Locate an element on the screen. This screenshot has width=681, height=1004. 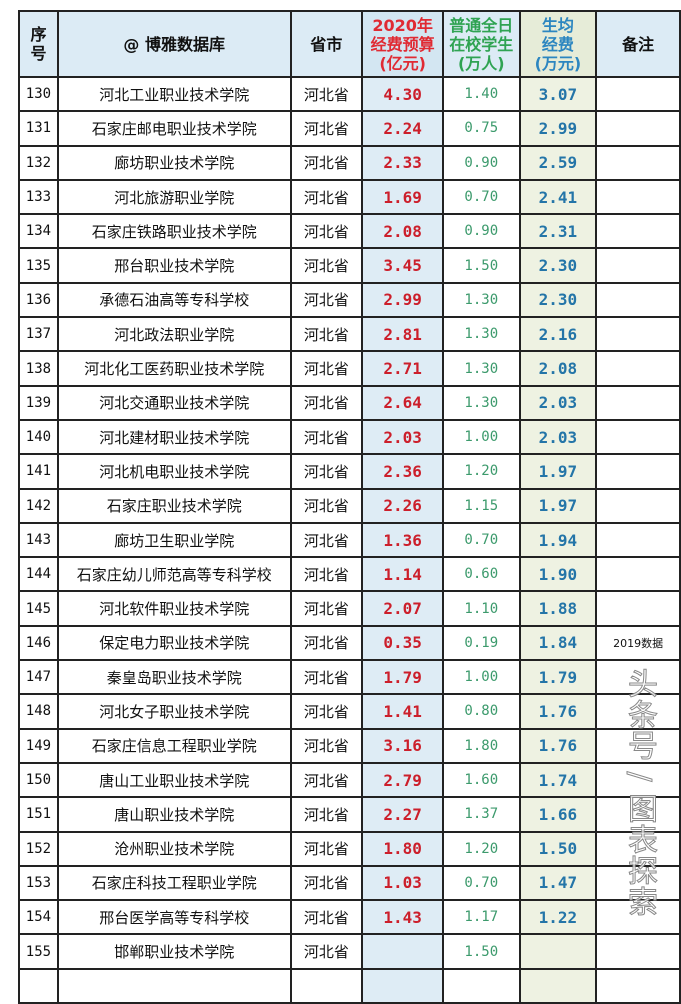
cell-no: 139 is located at coordinates (38, 402).